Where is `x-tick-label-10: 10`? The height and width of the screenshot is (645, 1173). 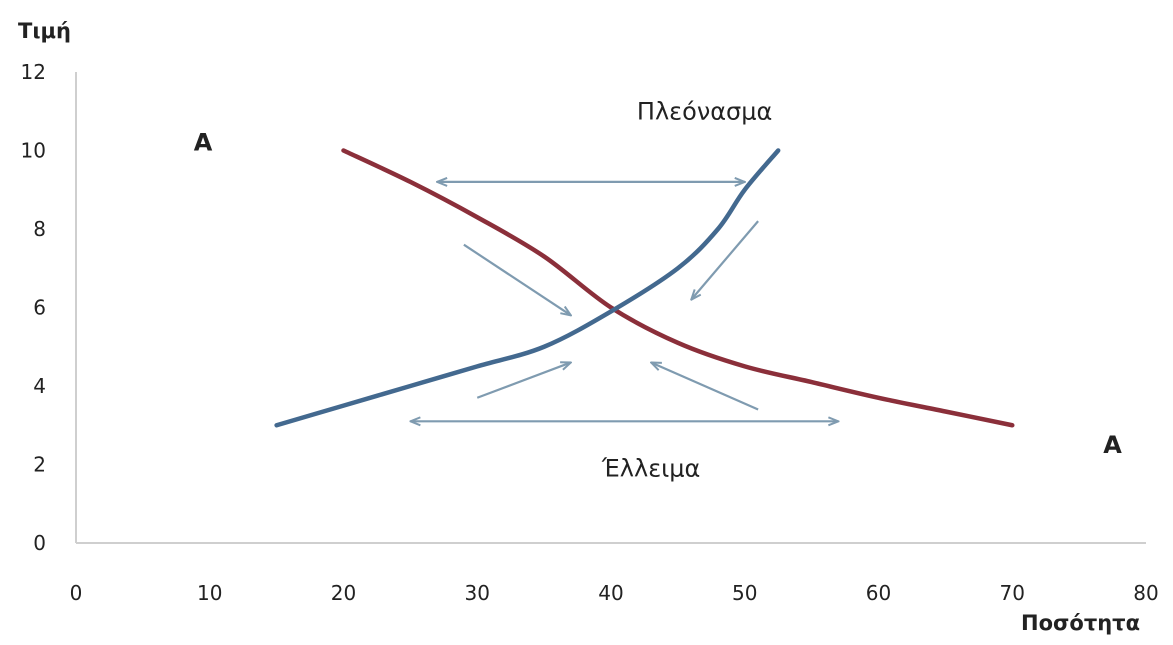
x-tick-label-10: 10 is located at coordinates (209, 593).